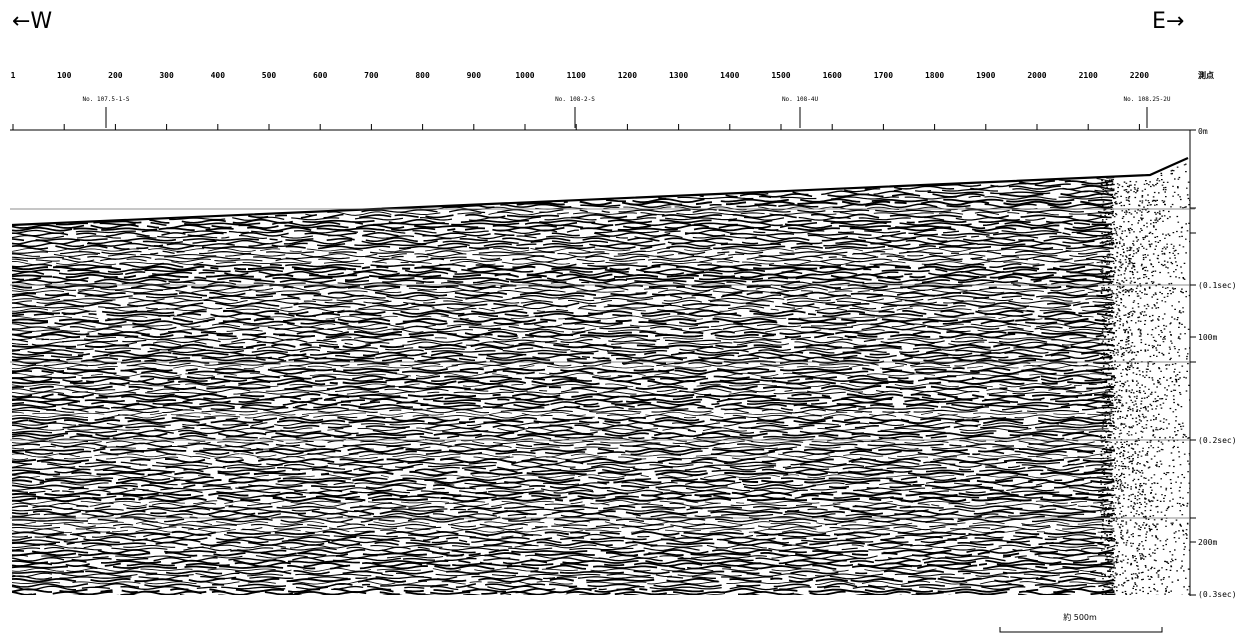 Image resolution: width=1254 pixels, height=638 pixels. What do you see at coordinates (1207, 542) in the screenshot?
I see `depth-label: 200m` at bounding box center [1207, 542].